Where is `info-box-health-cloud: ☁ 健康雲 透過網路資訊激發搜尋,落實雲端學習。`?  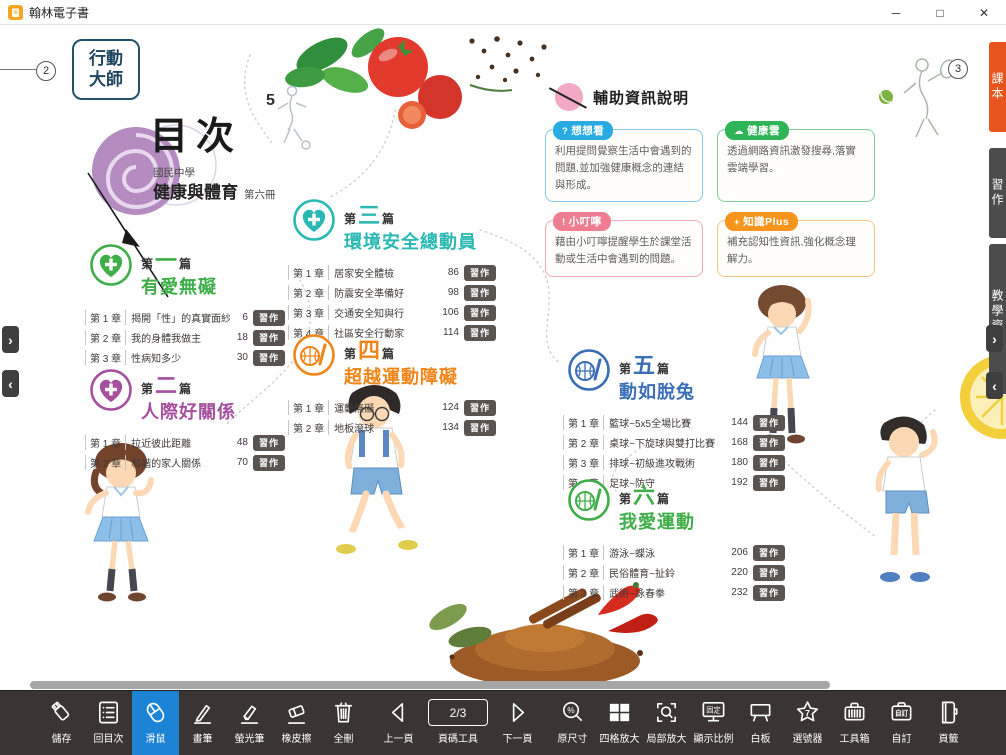 info-box-health-cloud: ☁ 健康雲 透過網路資訊激發搜尋,落實雲端學習。 is located at coordinates (796, 162).